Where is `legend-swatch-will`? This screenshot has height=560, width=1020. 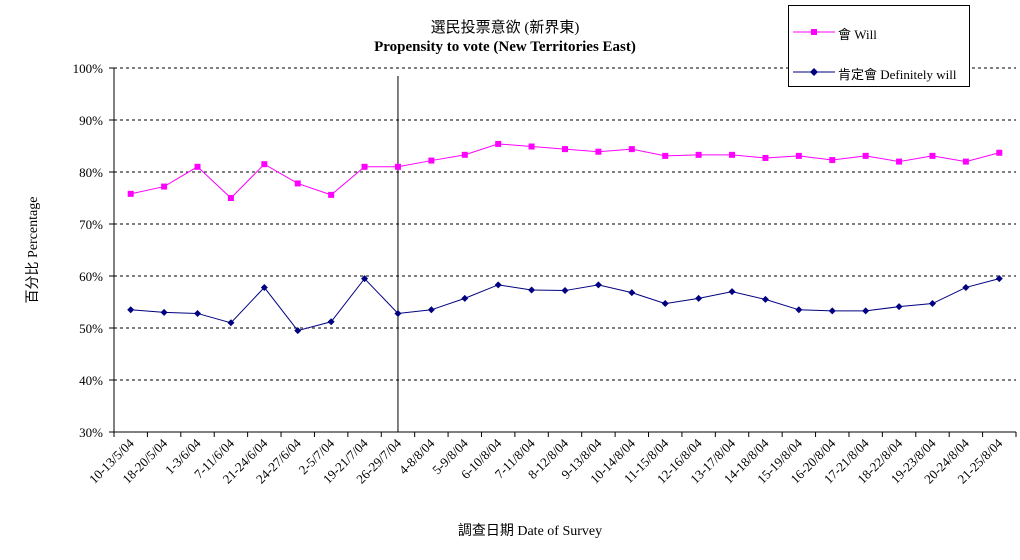
legend-swatch-will is located at coordinates (814, 32).